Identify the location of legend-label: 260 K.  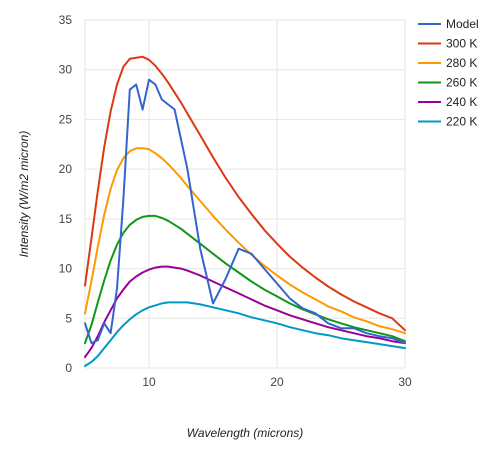
(461, 83).